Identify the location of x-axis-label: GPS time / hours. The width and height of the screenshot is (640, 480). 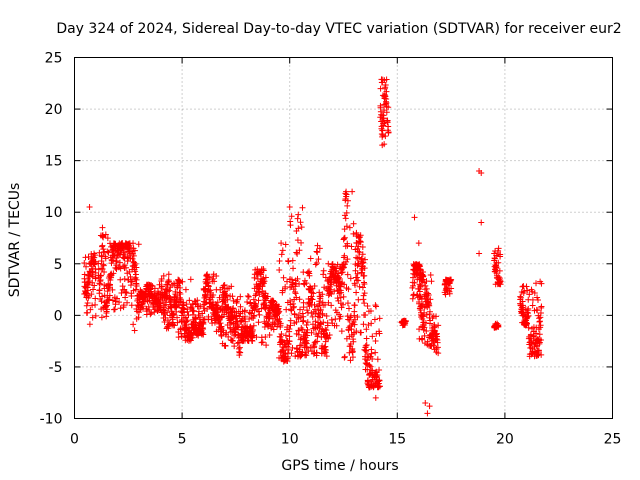
(339, 466).